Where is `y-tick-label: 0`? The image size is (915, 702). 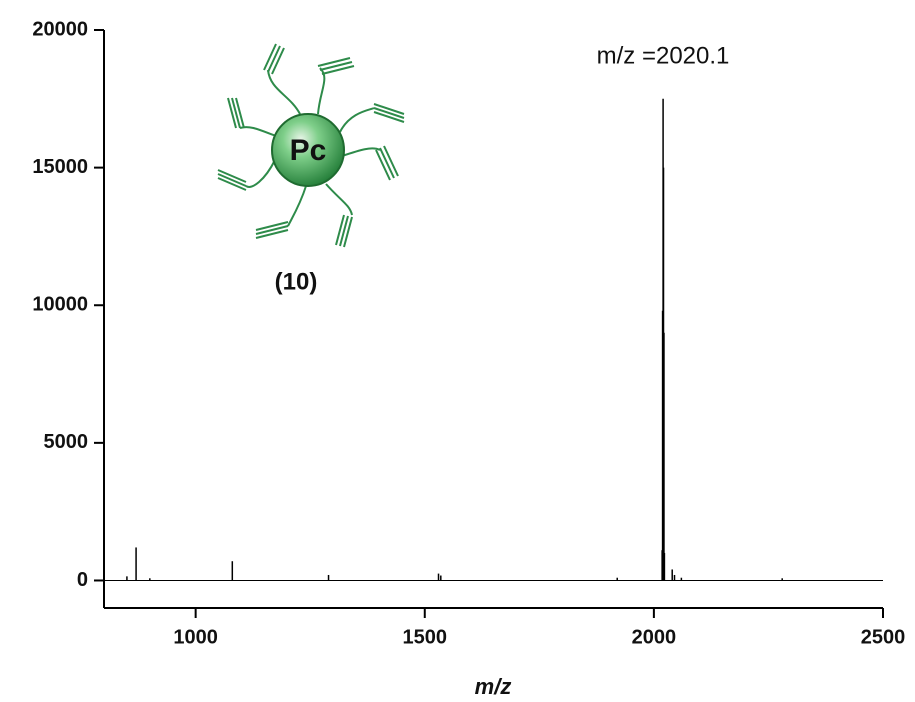
y-tick-label: 0 is located at coordinates (82, 580).